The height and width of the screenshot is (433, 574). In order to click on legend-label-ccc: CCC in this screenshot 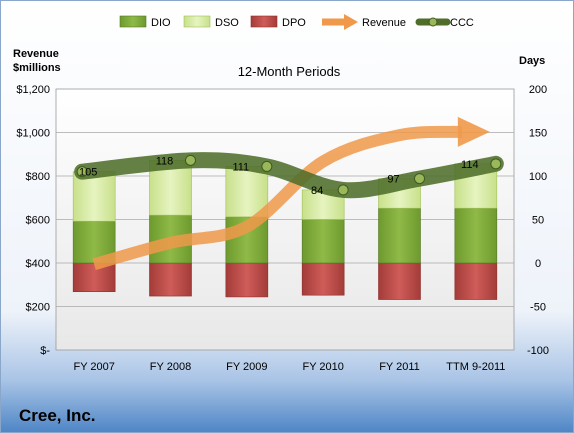, I will do `click(462, 23)`.